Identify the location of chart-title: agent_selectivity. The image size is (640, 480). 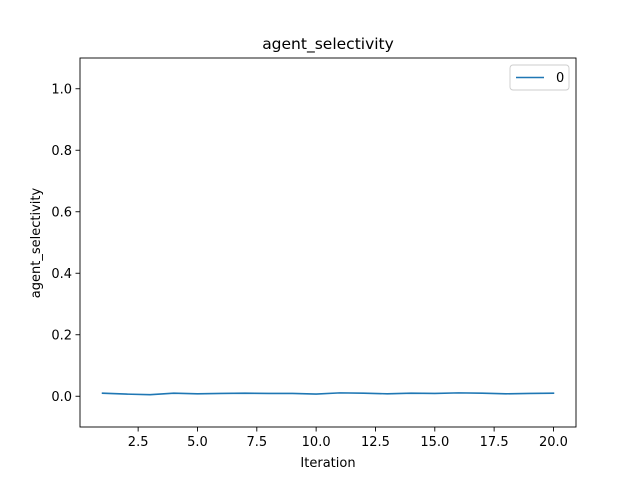
(328, 44).